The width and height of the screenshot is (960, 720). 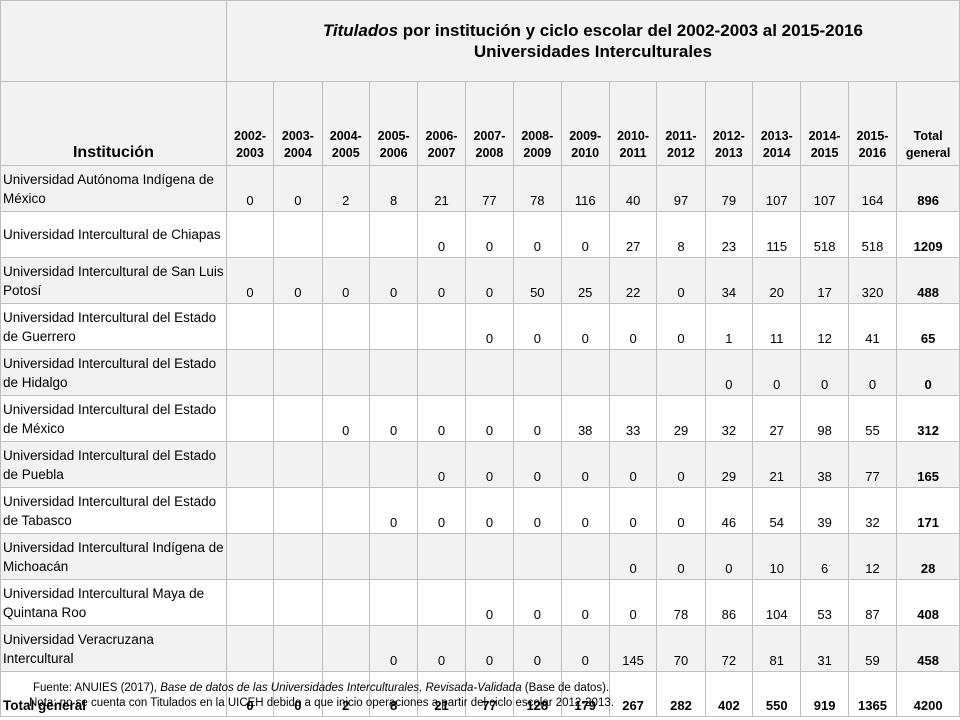 I want to click on value-cell: 11, so click(x=777, y=326).